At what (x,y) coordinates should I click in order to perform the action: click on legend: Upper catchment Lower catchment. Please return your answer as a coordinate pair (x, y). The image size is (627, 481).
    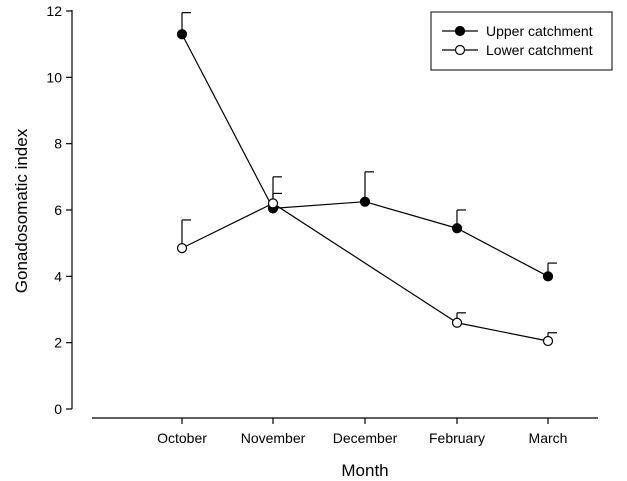
    Looking at the image, I should click on (521, 41).